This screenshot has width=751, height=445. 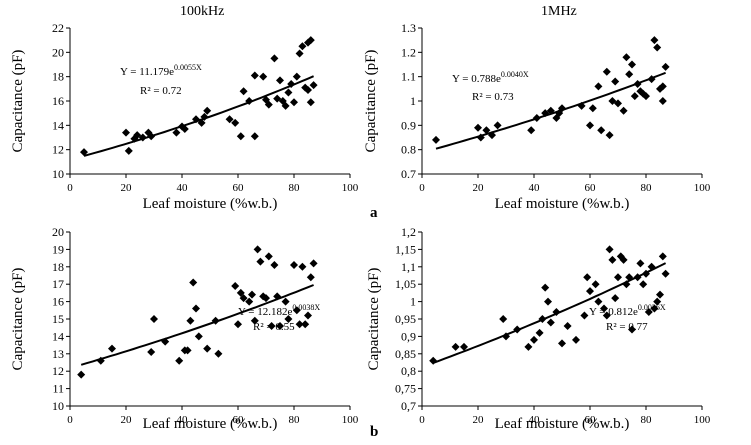 What do you see at coordinates (479, 420) in the screenshot?
I see `x-tick-label-b-1mhz: 20` at bounding box center [479, 420].